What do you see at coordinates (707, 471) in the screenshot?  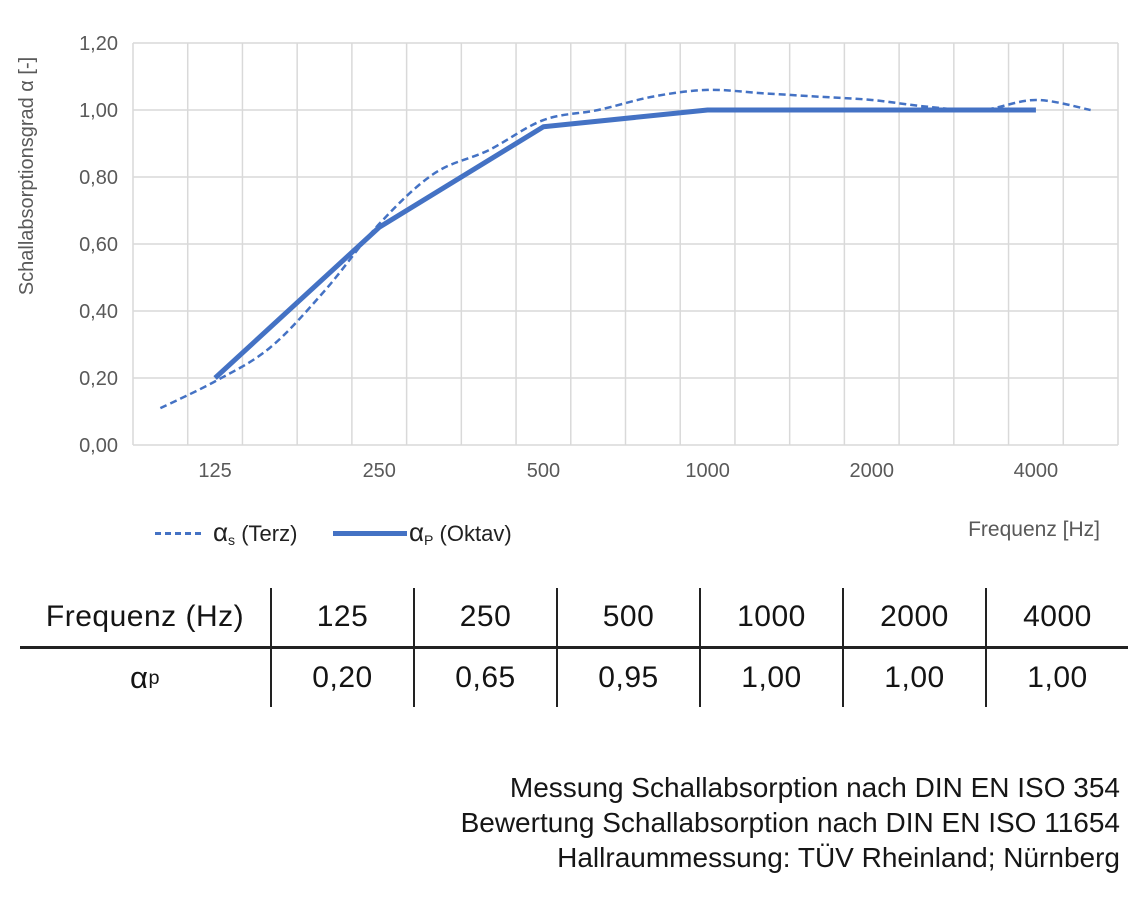 I see `x-tick-label: 1000` at bounding box center [707, 471].